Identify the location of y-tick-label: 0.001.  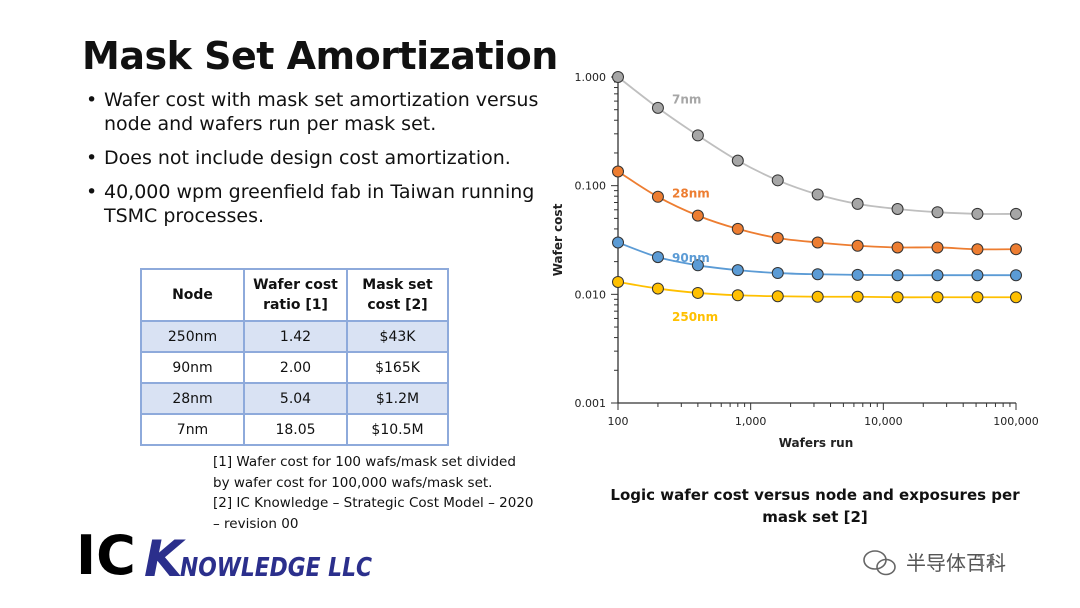
(591, 403).